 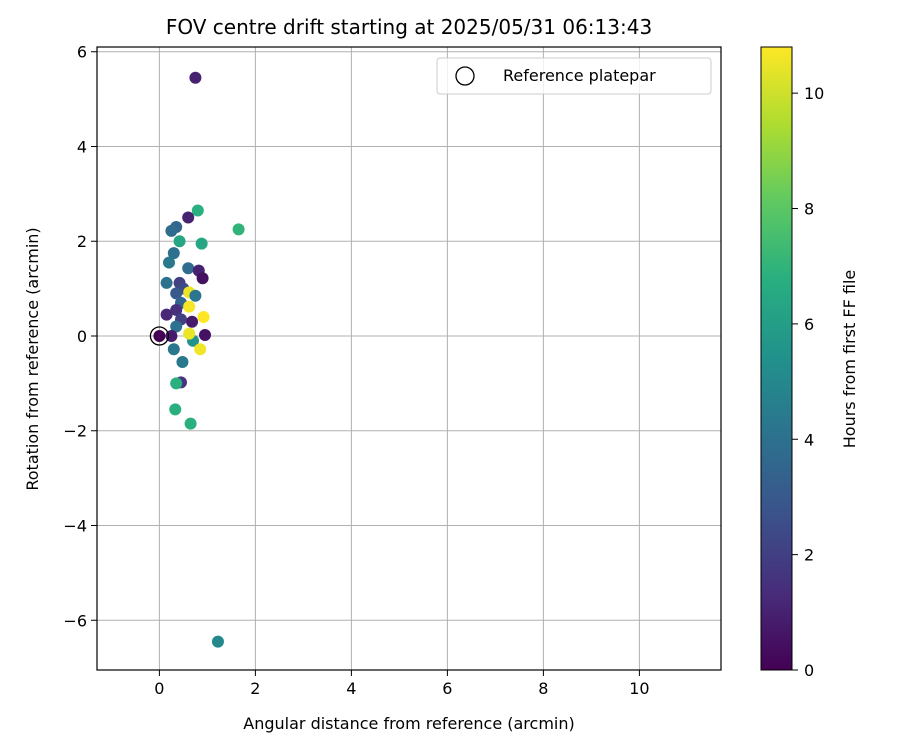 What do you see at coordinates (809, 324) in the screenshot?
I see `colorbar-tick-label: 6` at bounding box center [809, 324].